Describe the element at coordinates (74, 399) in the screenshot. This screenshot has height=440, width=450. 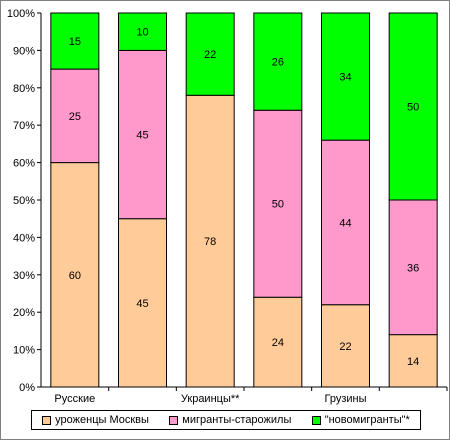
I see `x-tick-label: Русские` at that location.